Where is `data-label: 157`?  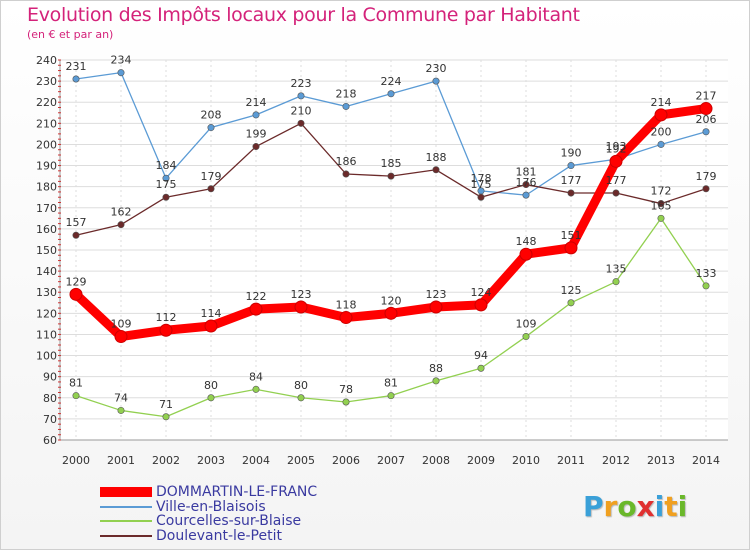
data-label: 157 is located at coordinates (76, 222).